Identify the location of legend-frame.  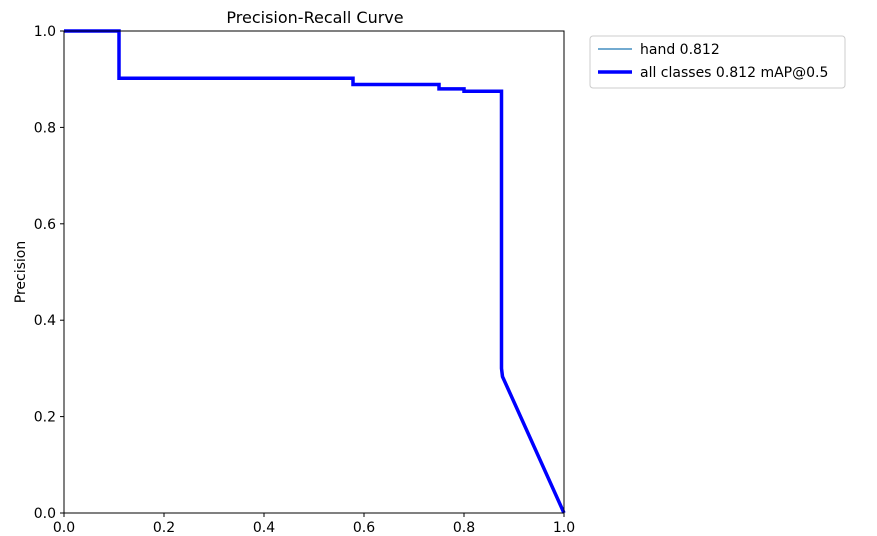
(717, 62).